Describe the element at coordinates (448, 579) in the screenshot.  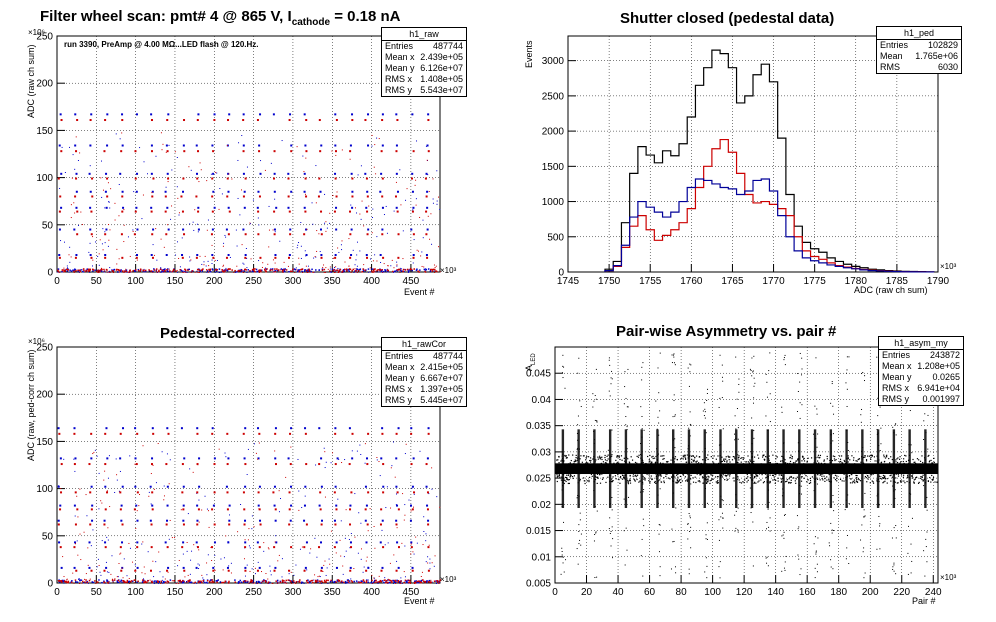
I see `cor-x-exponent: ×10³` at that location.